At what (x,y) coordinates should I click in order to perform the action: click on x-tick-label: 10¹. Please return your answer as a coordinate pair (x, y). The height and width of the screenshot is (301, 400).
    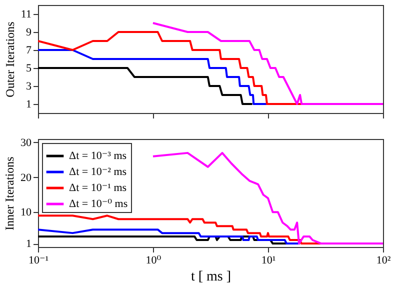
    Looking at the image, I should click on (268, 260).